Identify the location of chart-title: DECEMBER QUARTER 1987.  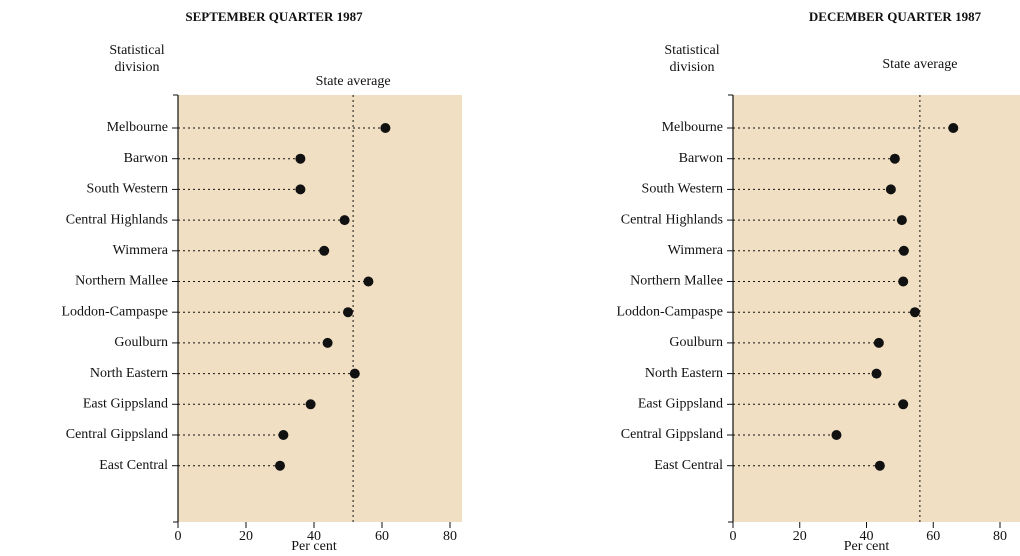
(895, 16).